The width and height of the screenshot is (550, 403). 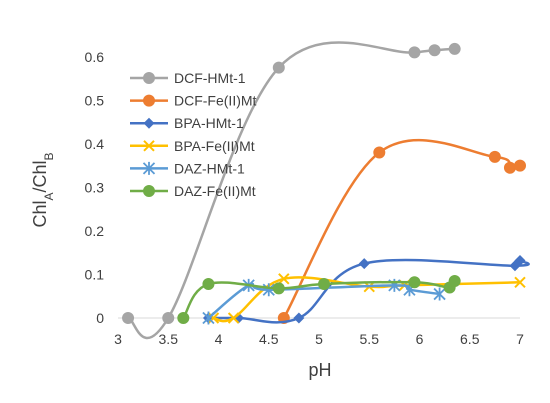 What do you see at coordinates (49, 156) in the screenshot?
I see `y-axis-title-sub-b: B` at bounding box center [49, 156].